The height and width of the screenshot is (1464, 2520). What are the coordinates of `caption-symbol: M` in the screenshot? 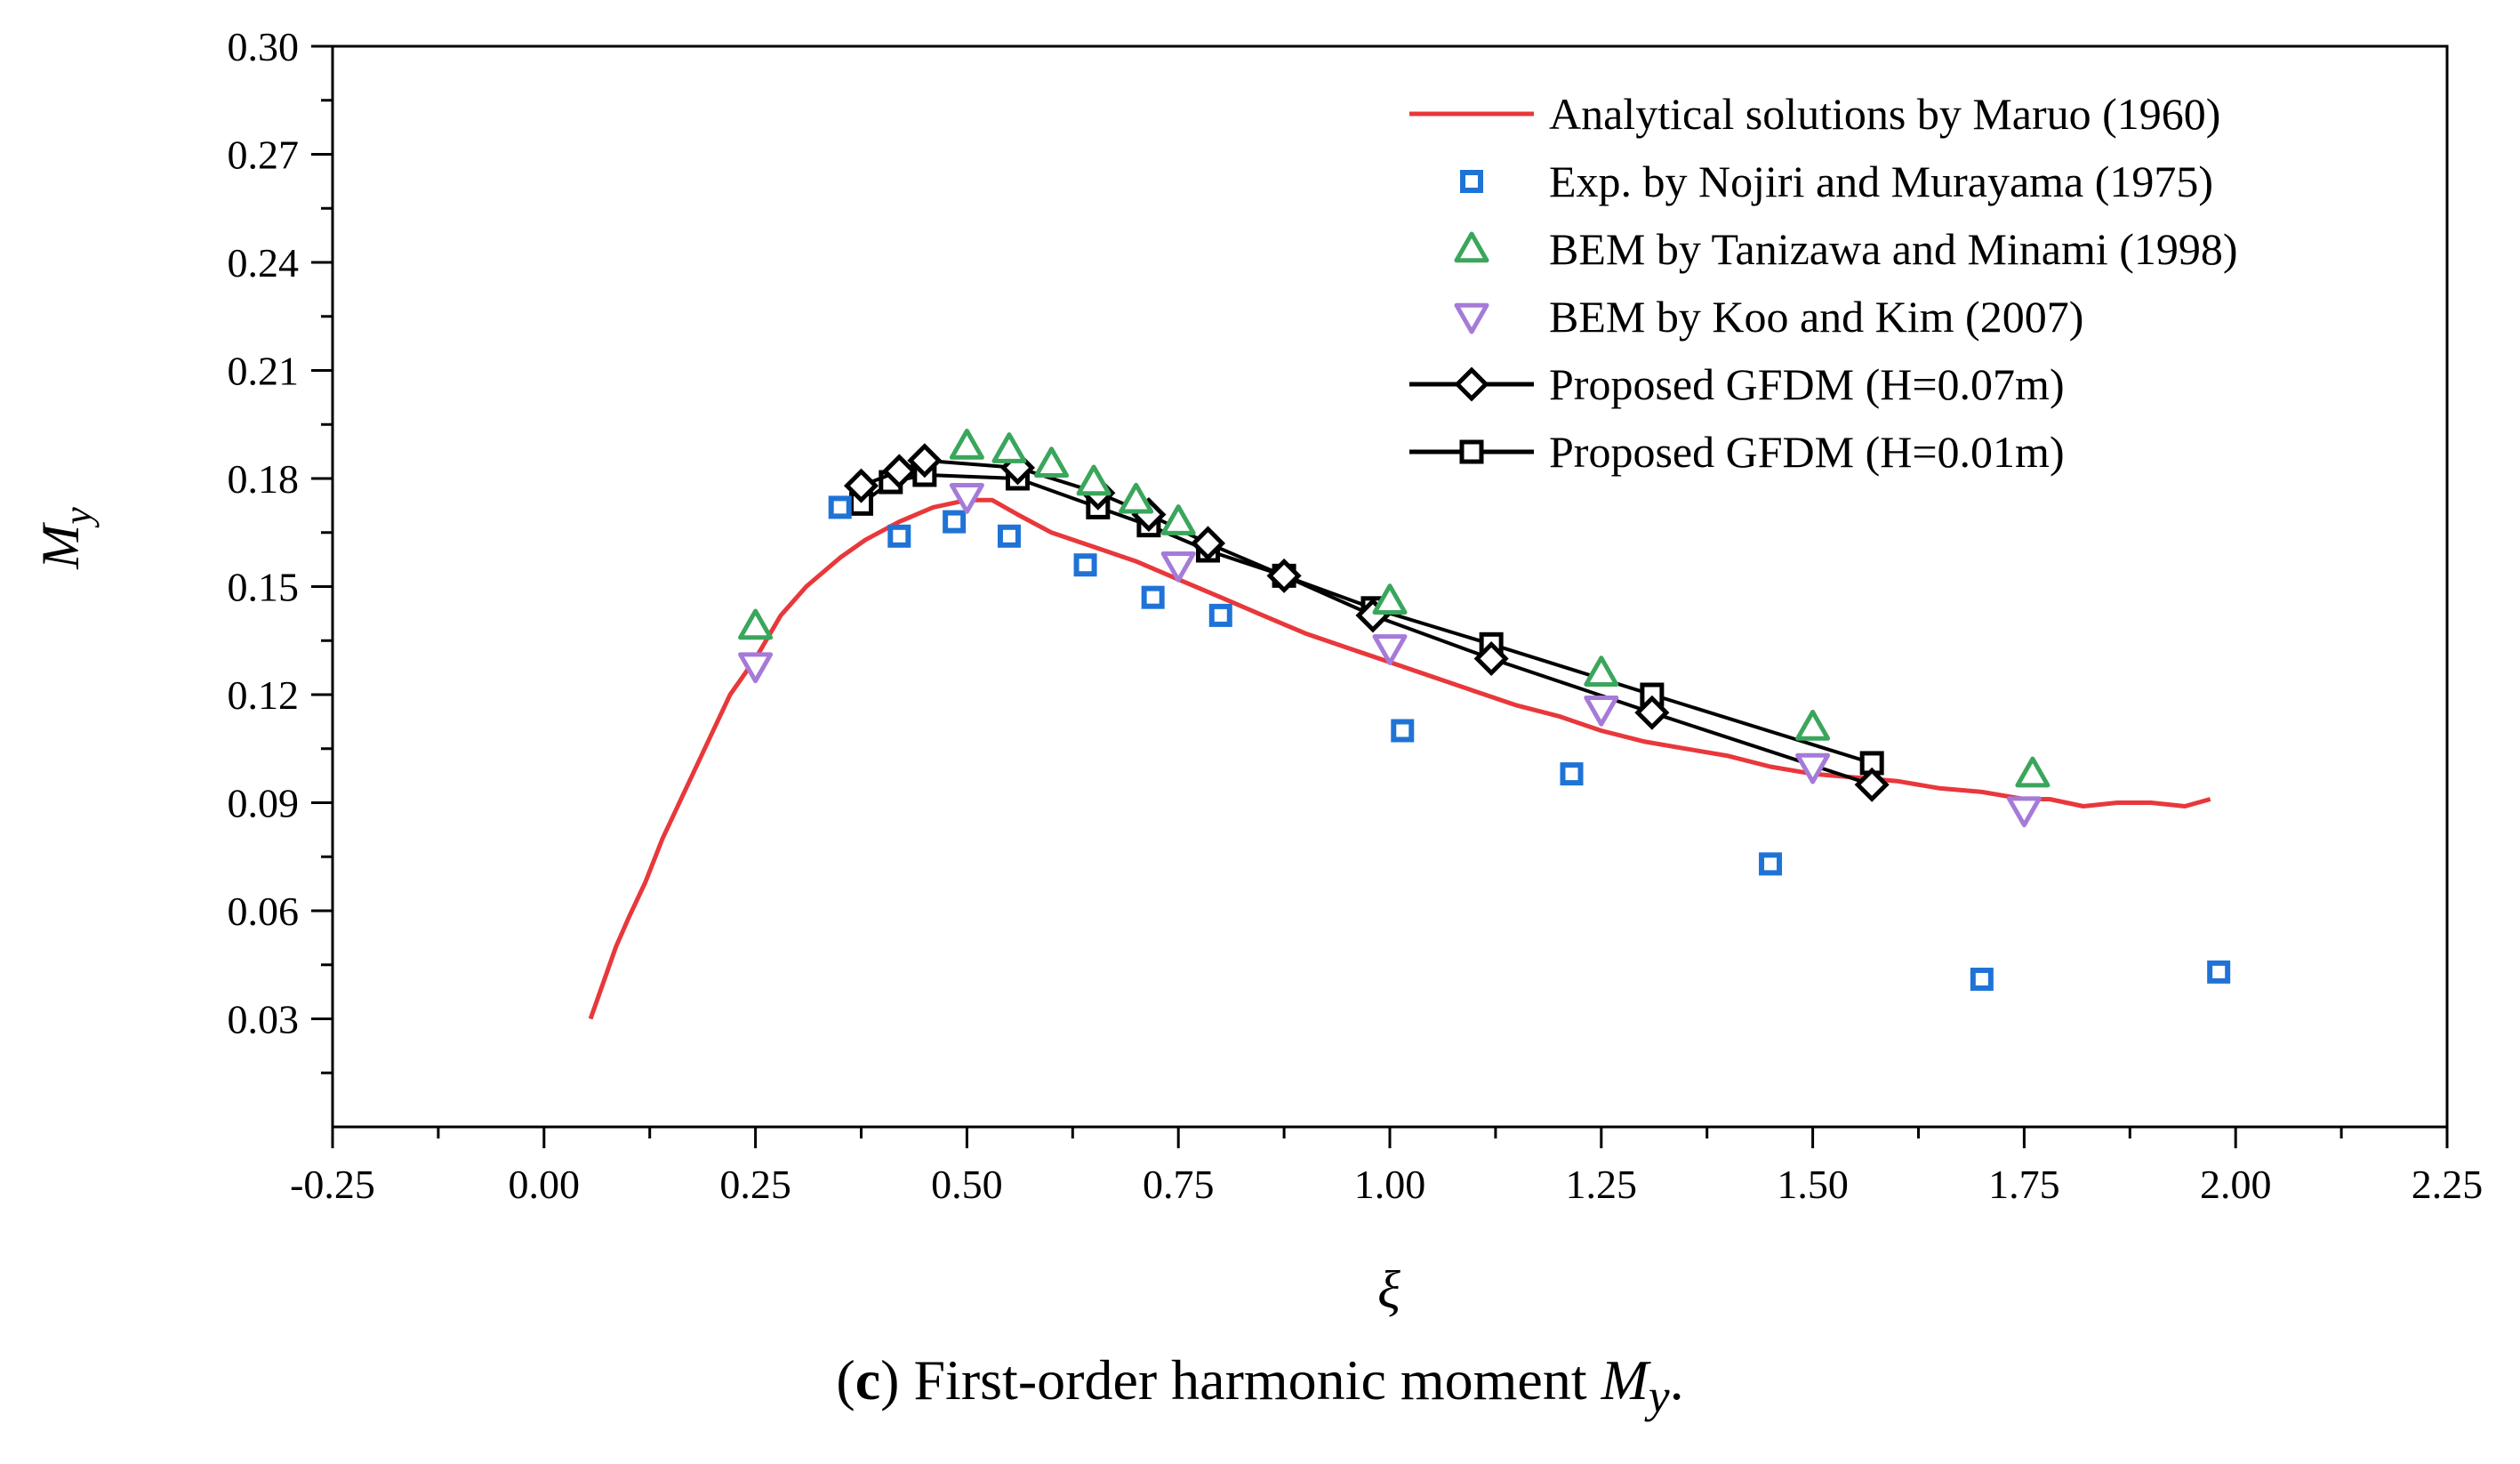 It's located at (1625, 1380).